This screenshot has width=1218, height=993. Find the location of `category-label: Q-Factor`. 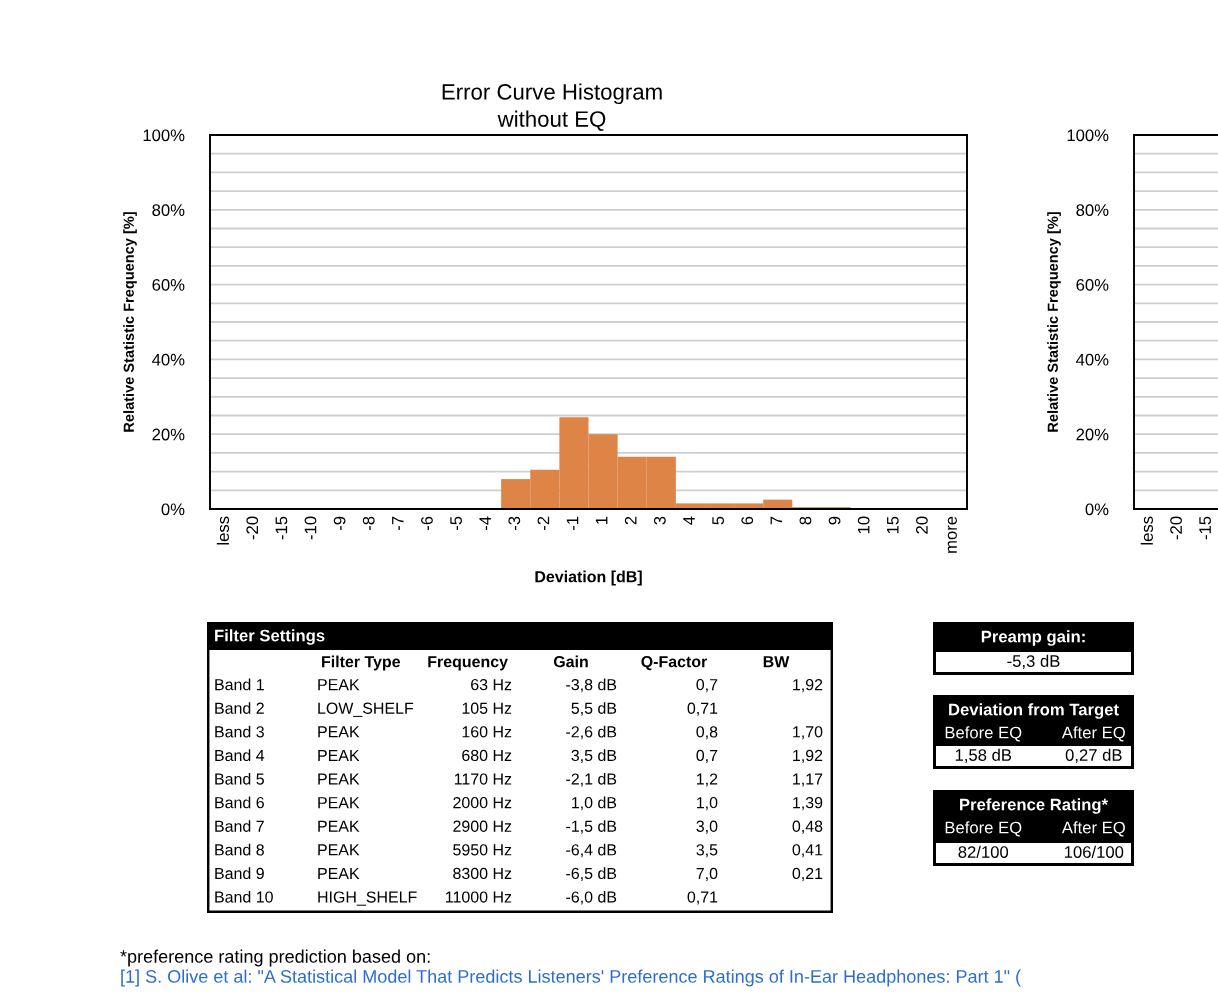

category-label: Q-Factor is located at coordinates (674, 663).